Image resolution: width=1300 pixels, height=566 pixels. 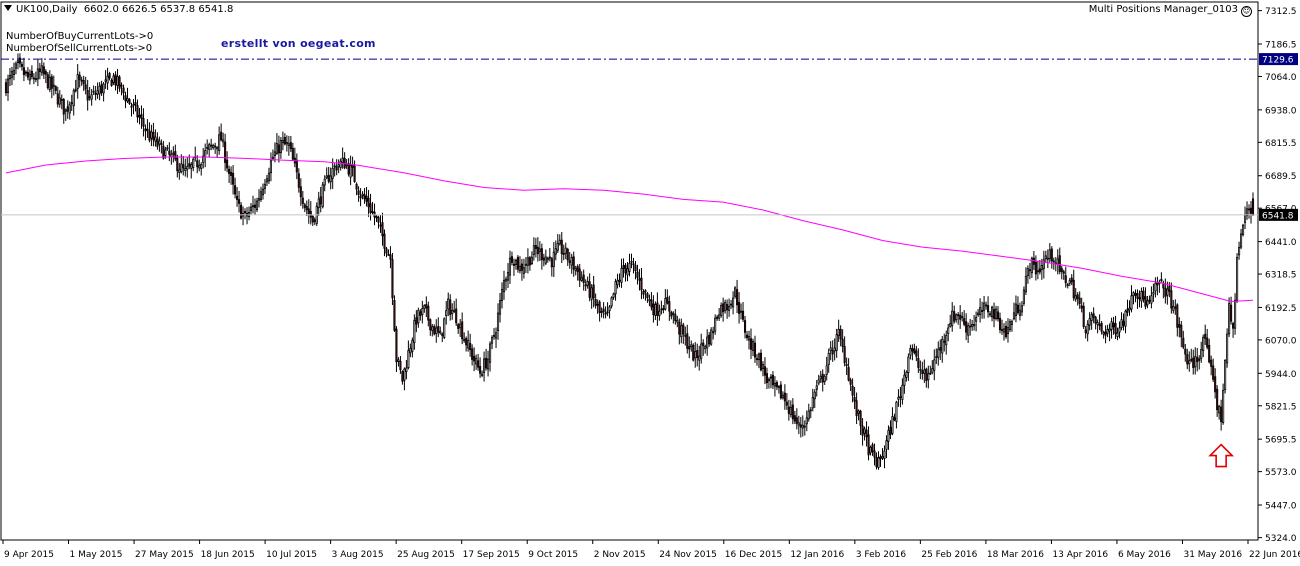 I want to click on dropdown-triangle-icon, so click(x=8, y=8).